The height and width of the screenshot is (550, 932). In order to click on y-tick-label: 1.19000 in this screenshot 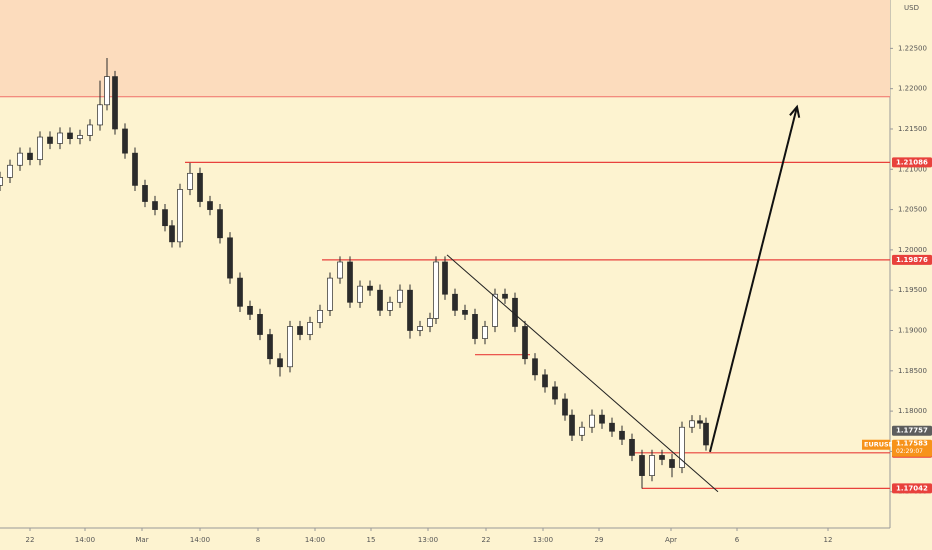, I will do `click(912, 331)`.